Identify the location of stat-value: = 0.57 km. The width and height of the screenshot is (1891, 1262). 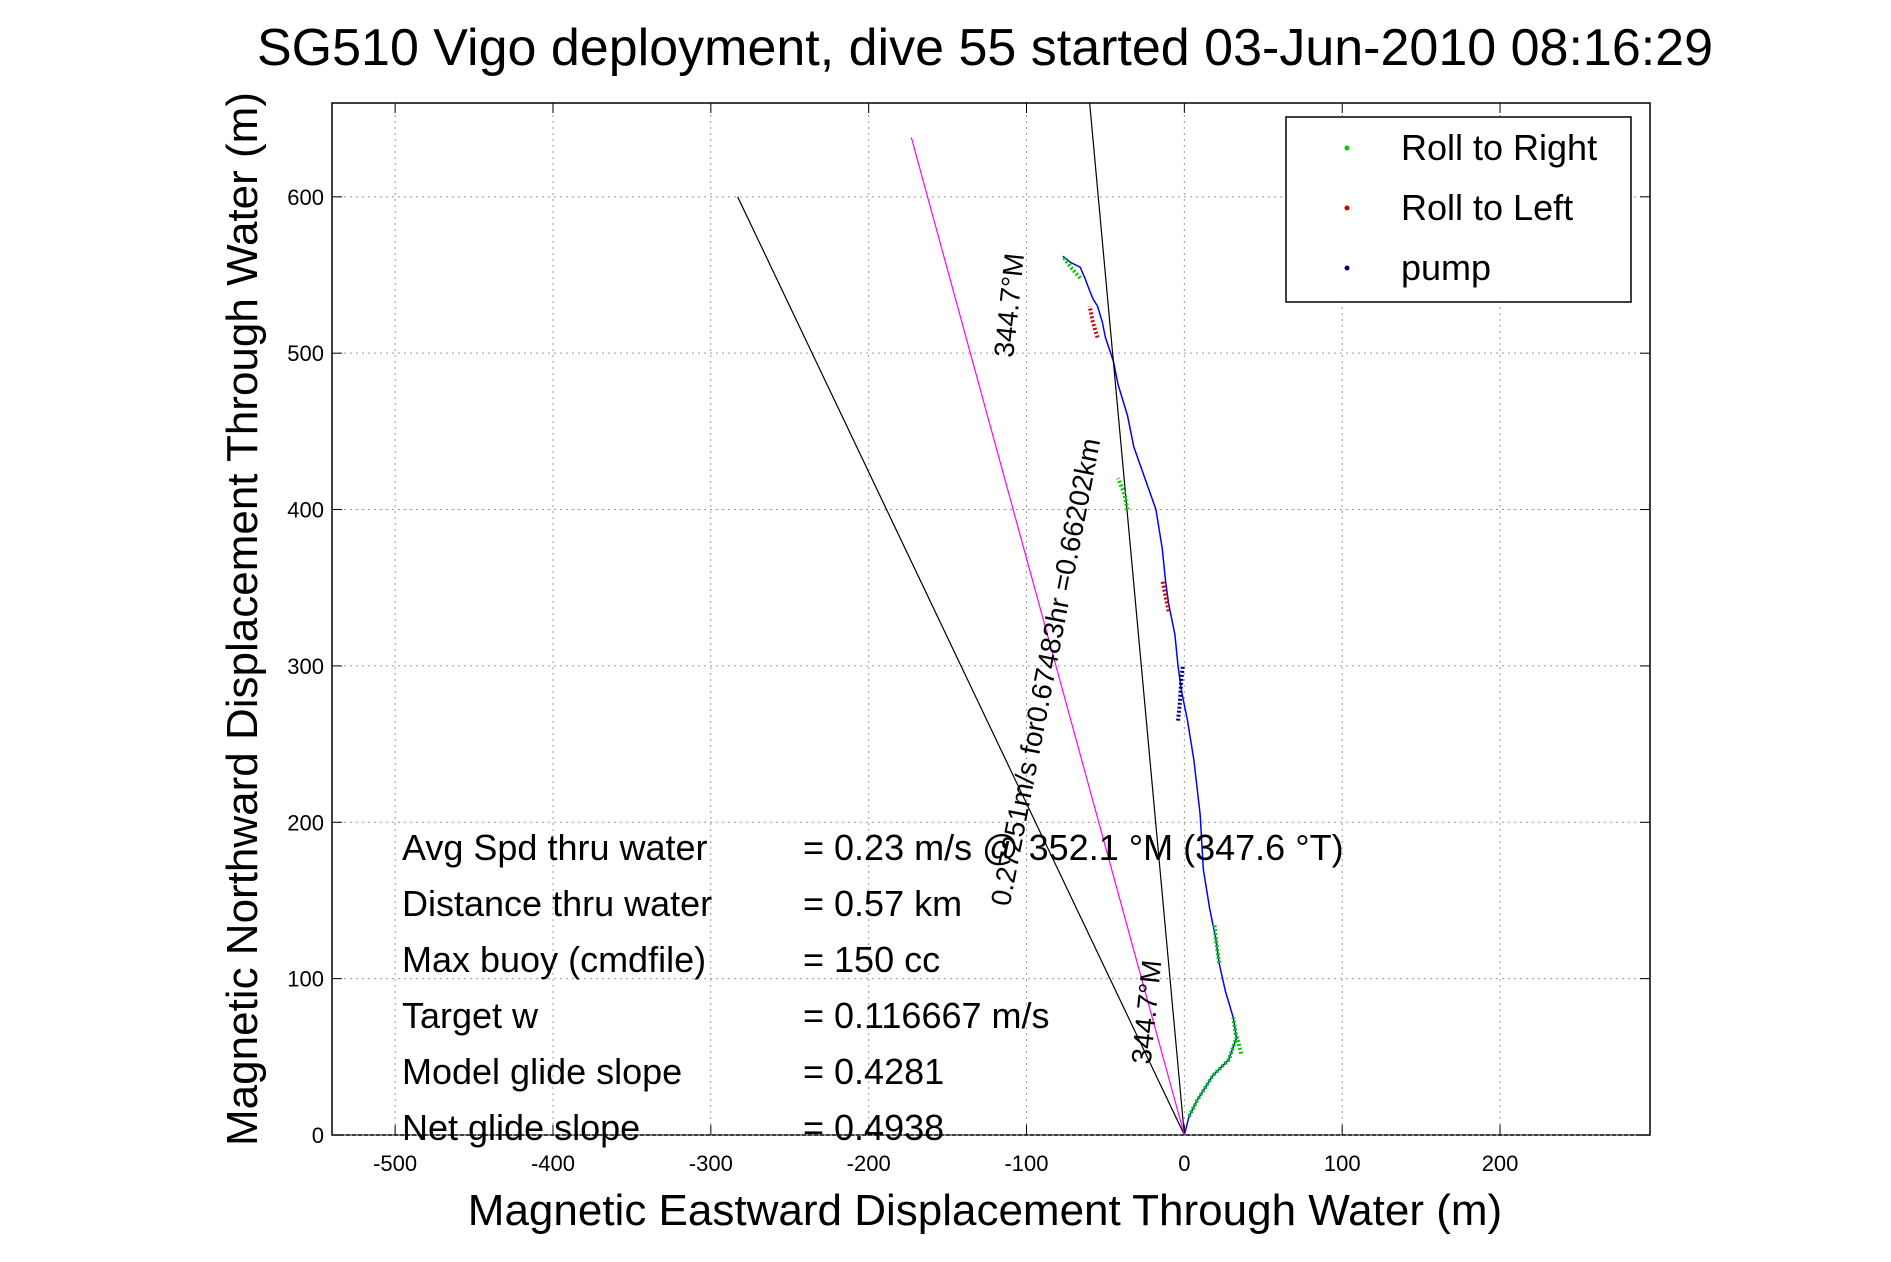
(882, 903).